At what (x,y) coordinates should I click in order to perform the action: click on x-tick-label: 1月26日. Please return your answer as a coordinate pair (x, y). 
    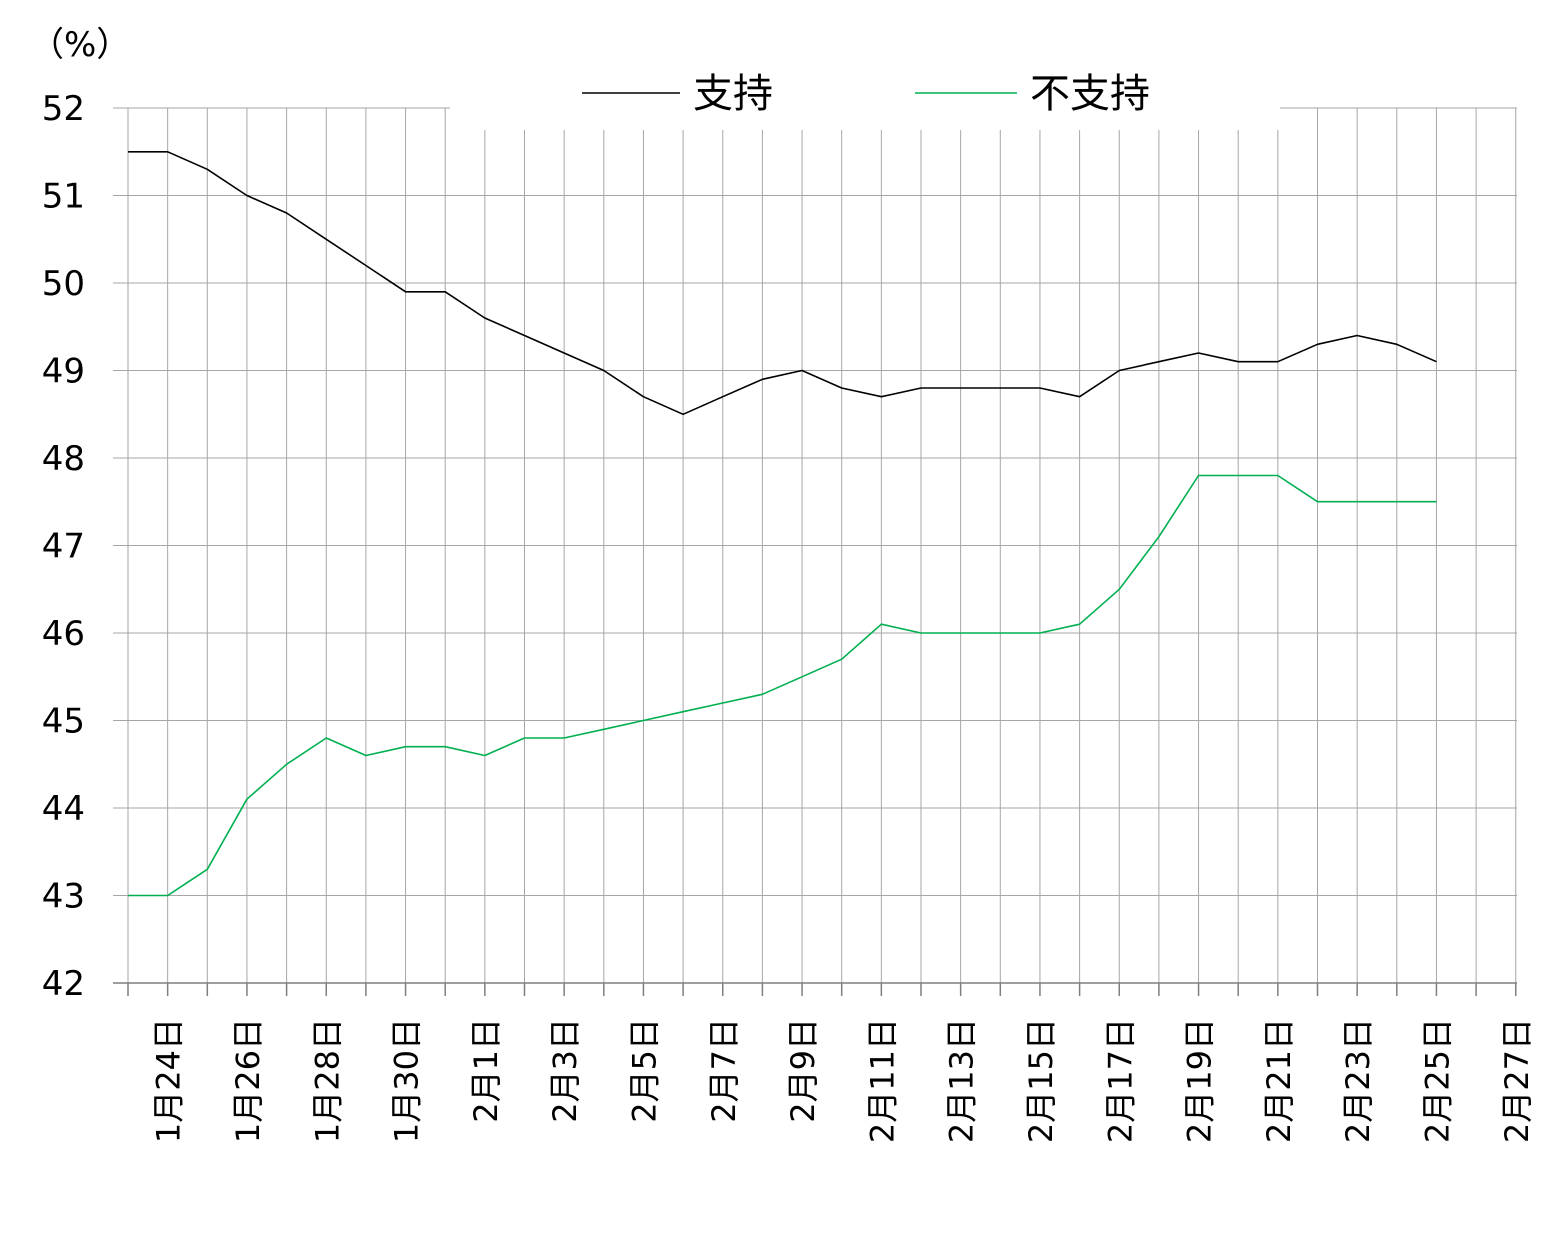
    Looking at the image, I should click on (248, 1080).